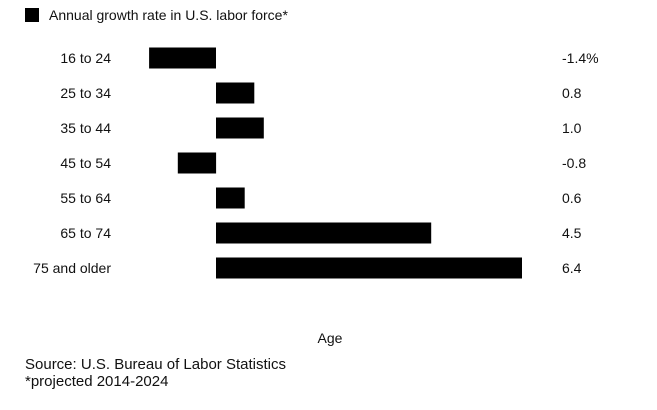 This screenshot has width=657, height=410. Describe the element at coordinates (85, 58) in the screenshot. I see `category-label-0: 16 to 24` at that location.